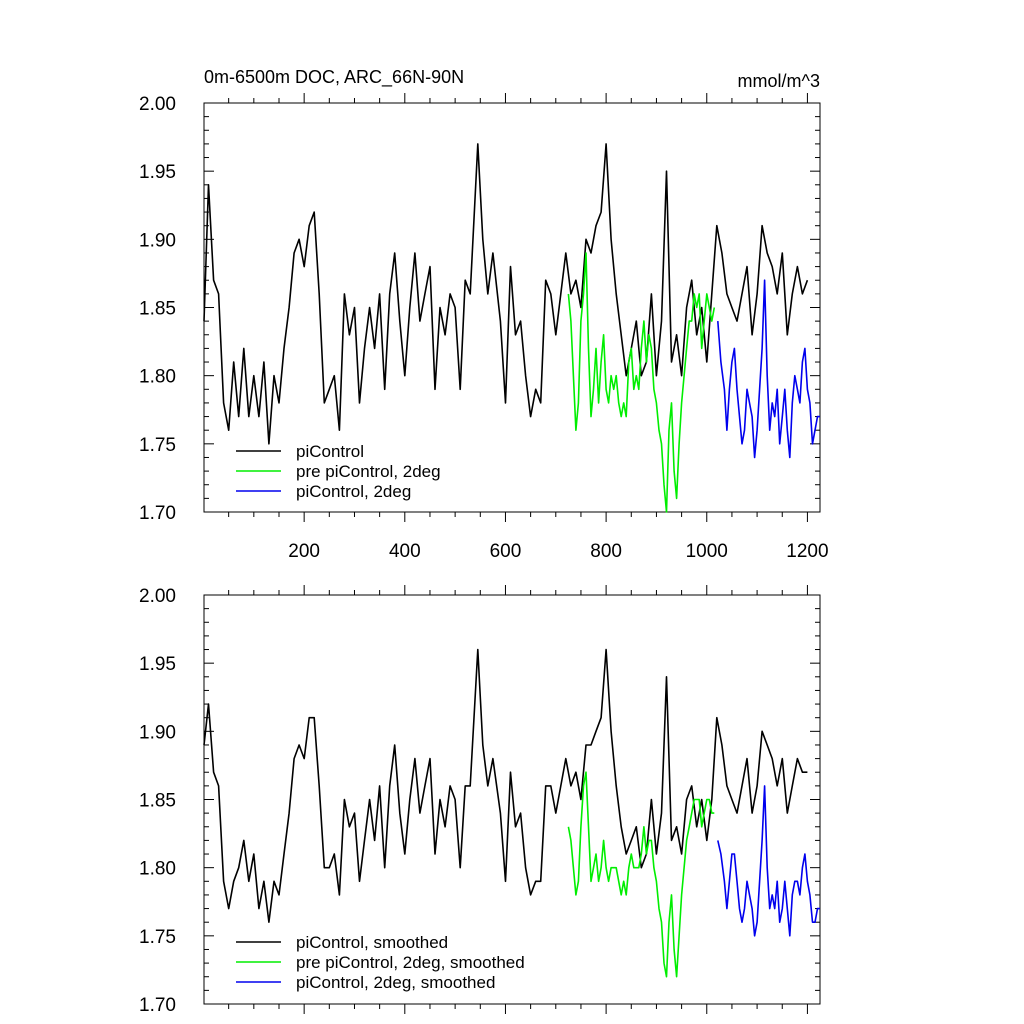 The width and height of the screenshot is (1024, 1024). What do you see at coordinates (779, 81) in the screenshot?
I see `chart-units: mmol/m^3` at bounding box center [779, 81].